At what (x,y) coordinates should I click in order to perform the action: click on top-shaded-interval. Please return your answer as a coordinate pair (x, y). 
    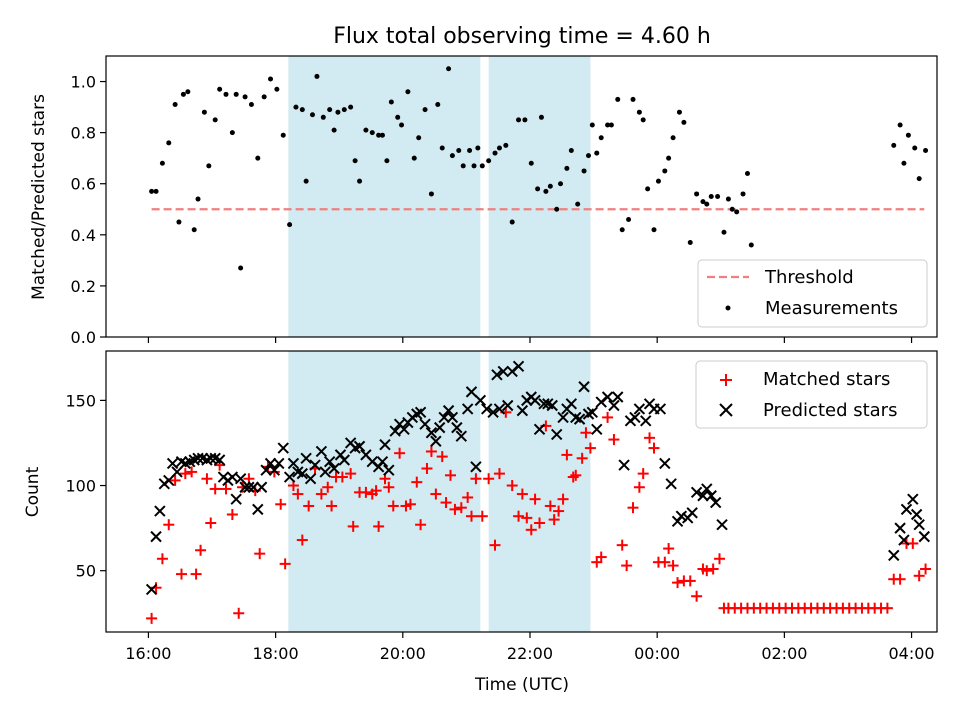
    Looking at the image, I should click on (539, 196).